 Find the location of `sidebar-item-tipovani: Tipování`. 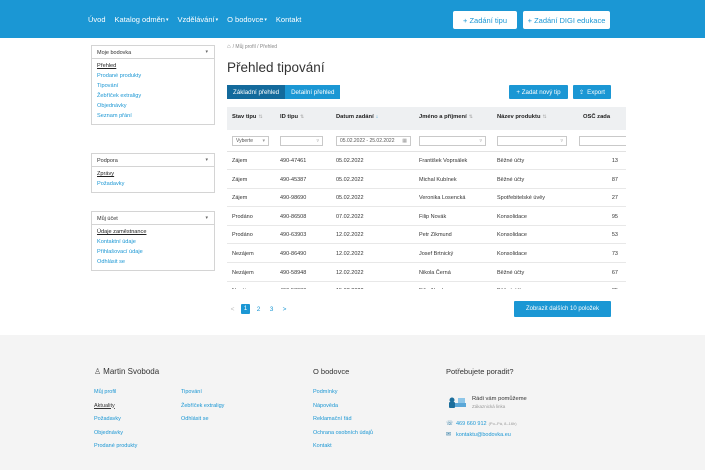

sidebar-item-tipovani: Tipování is located at coordinates (108, 86).